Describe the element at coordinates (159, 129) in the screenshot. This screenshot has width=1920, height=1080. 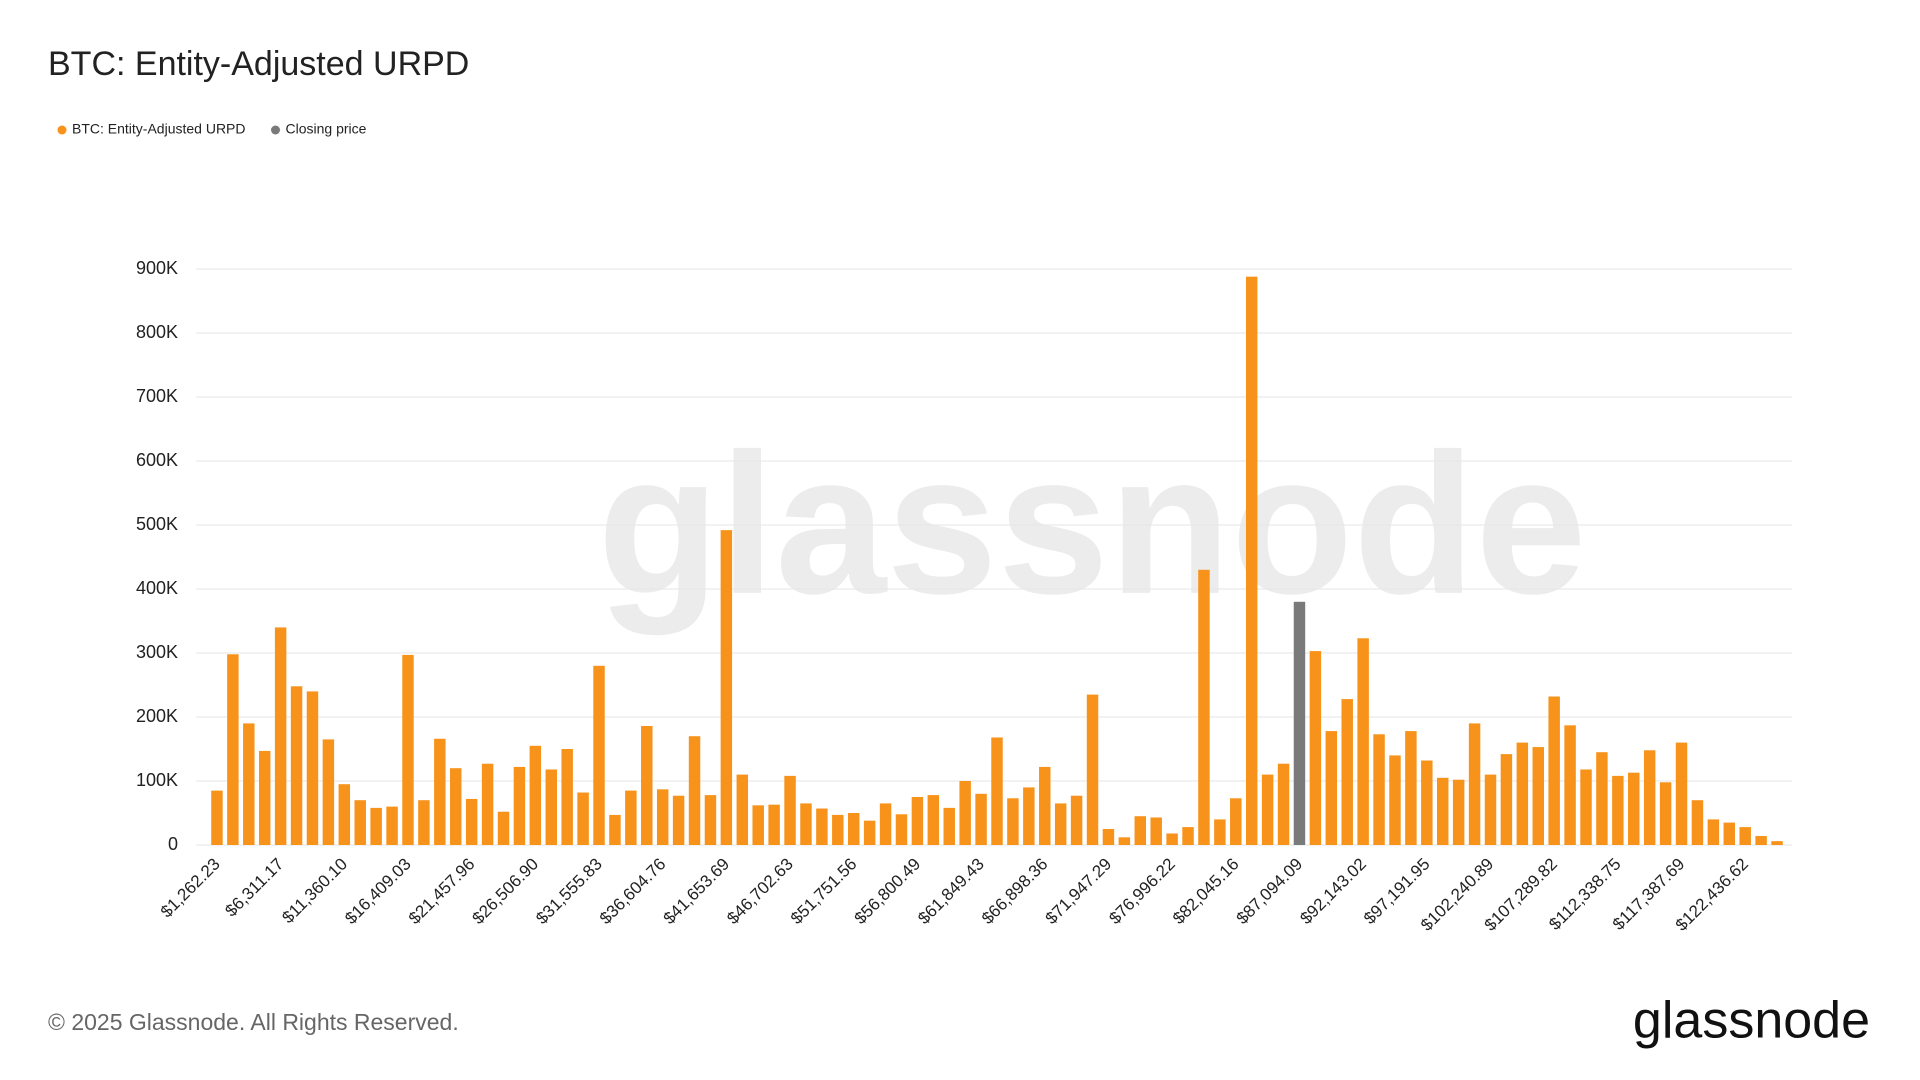
I see `legend-label: BTC: Entity-Adjusted URPD` at that location.